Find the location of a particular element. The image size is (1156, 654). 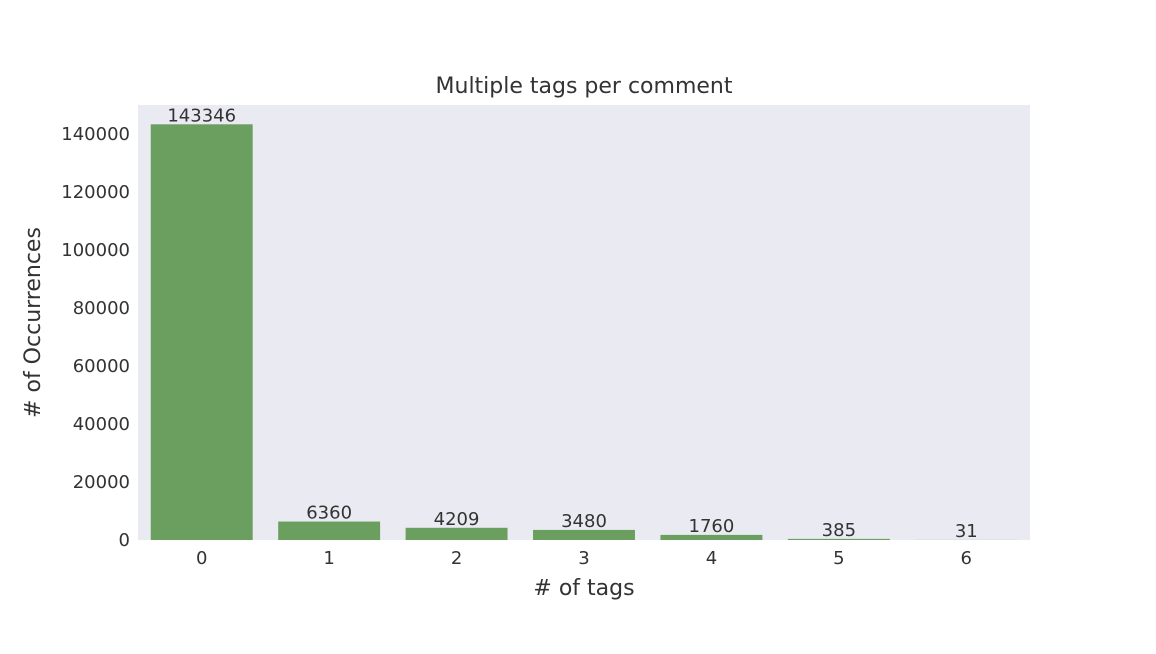

x-axis-ticks: 0 1 2 3 4 5 6 is located at coordinates (584, 558).